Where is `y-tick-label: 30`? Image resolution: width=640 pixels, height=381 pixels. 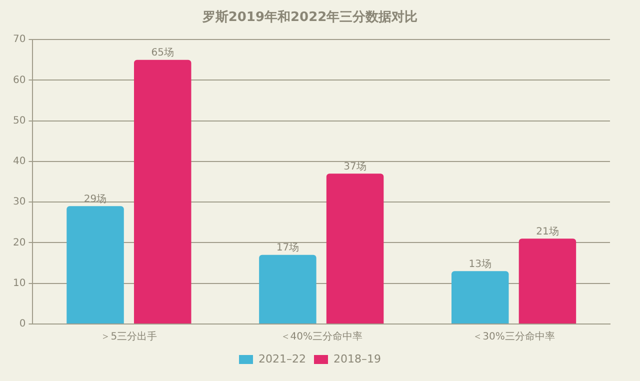
y-tick-label: 30 is located at coordinates (19, 202).